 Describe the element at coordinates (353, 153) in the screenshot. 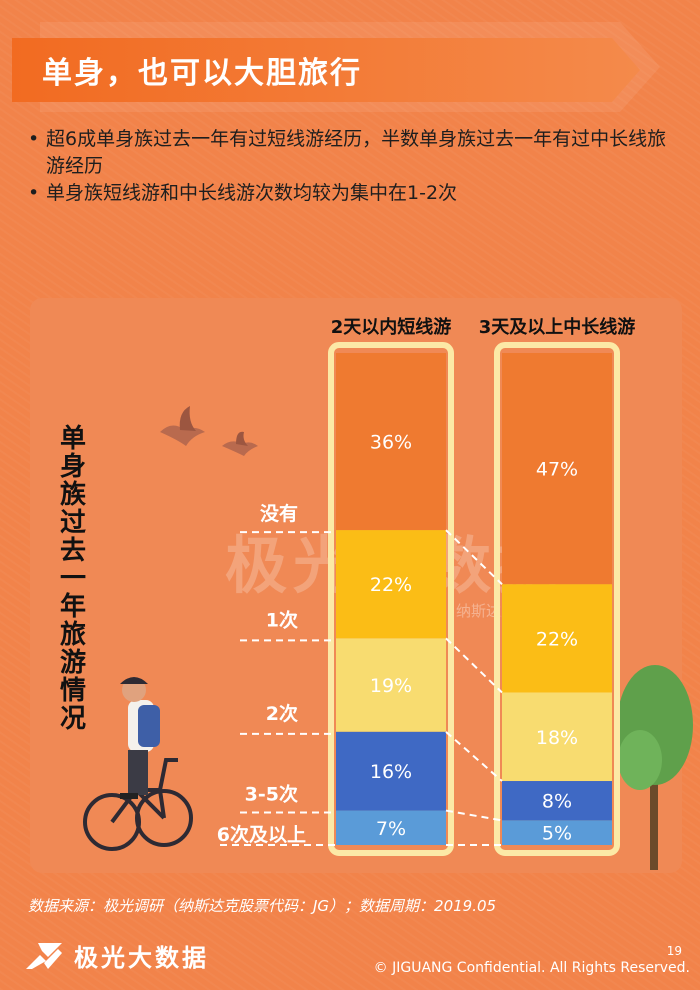

I see `bullet-item: 超6成单身族过去一年有过短线游经历，半数单身族过去一年有过中长线旅游经历` at that location.